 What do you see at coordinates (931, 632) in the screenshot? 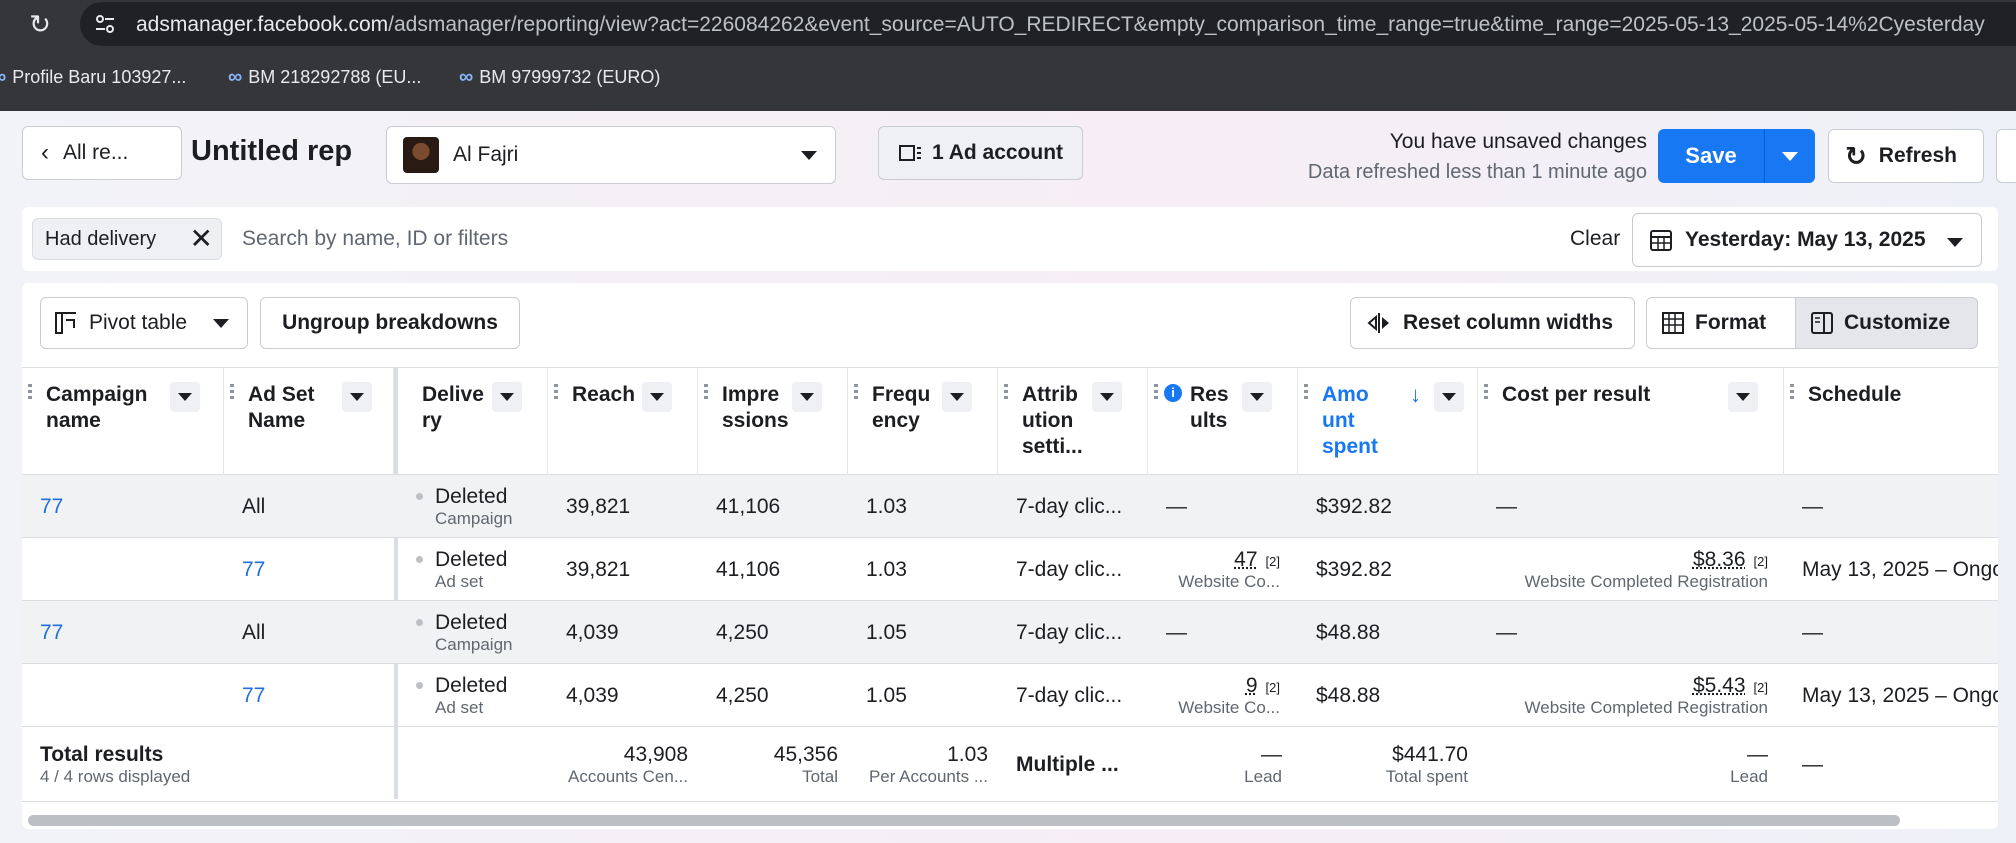
I see `frequency-value: 1.05` at bounding box center [931, 632].